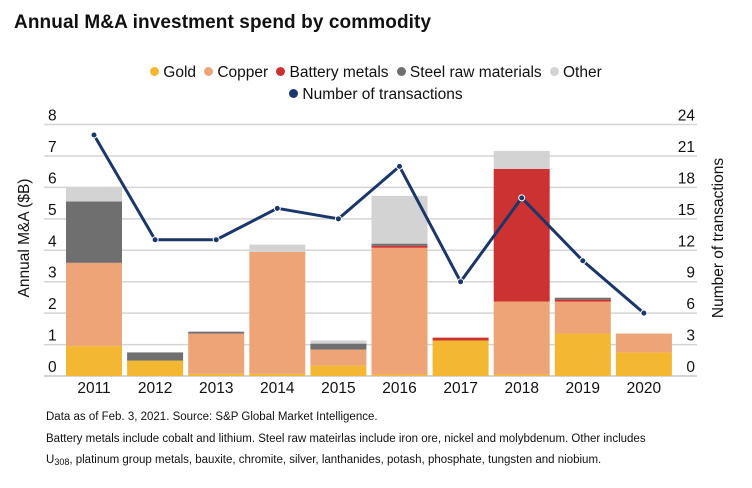  I want to click on legend-label-copper: Copper, so click(243, 72).